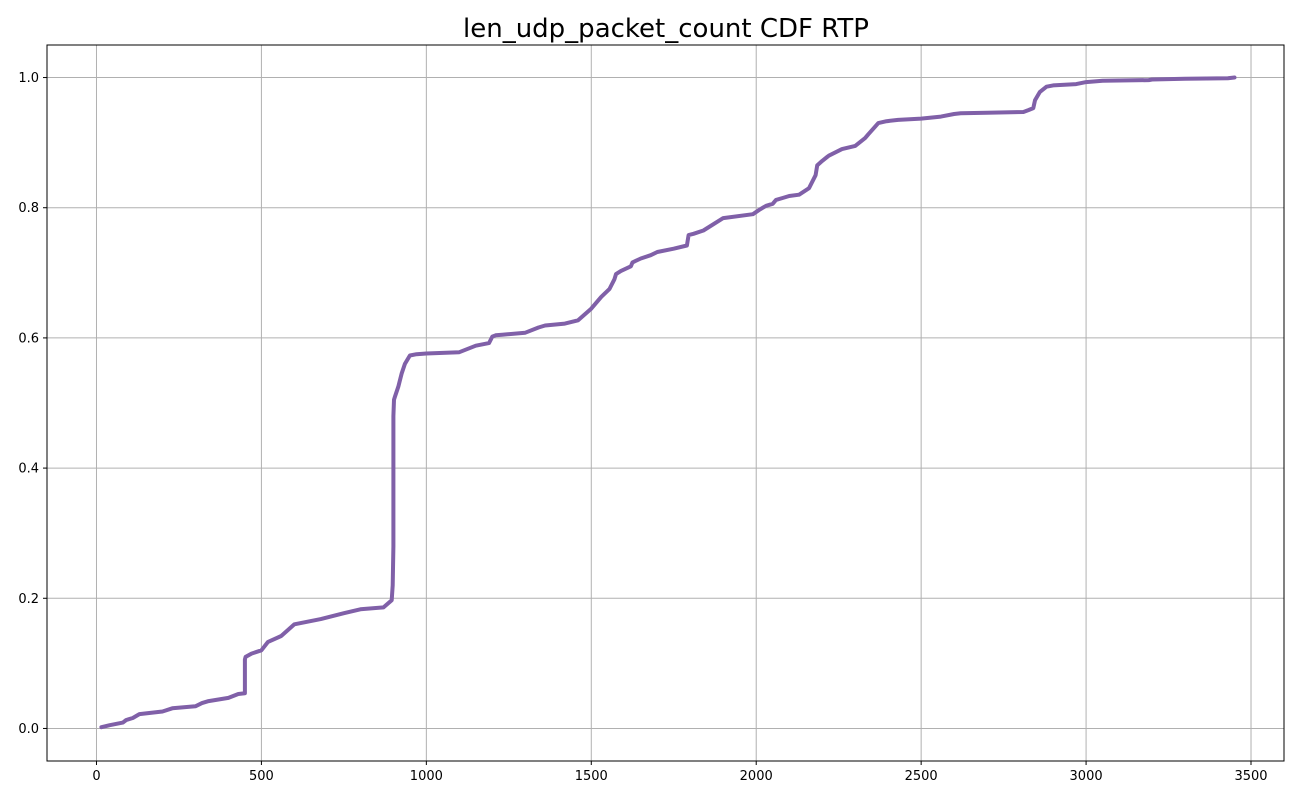 Image resolution: width=1300 pixels, height=800 pixels. I want to click on y-tick-label: 0.6, so click(28, 338).